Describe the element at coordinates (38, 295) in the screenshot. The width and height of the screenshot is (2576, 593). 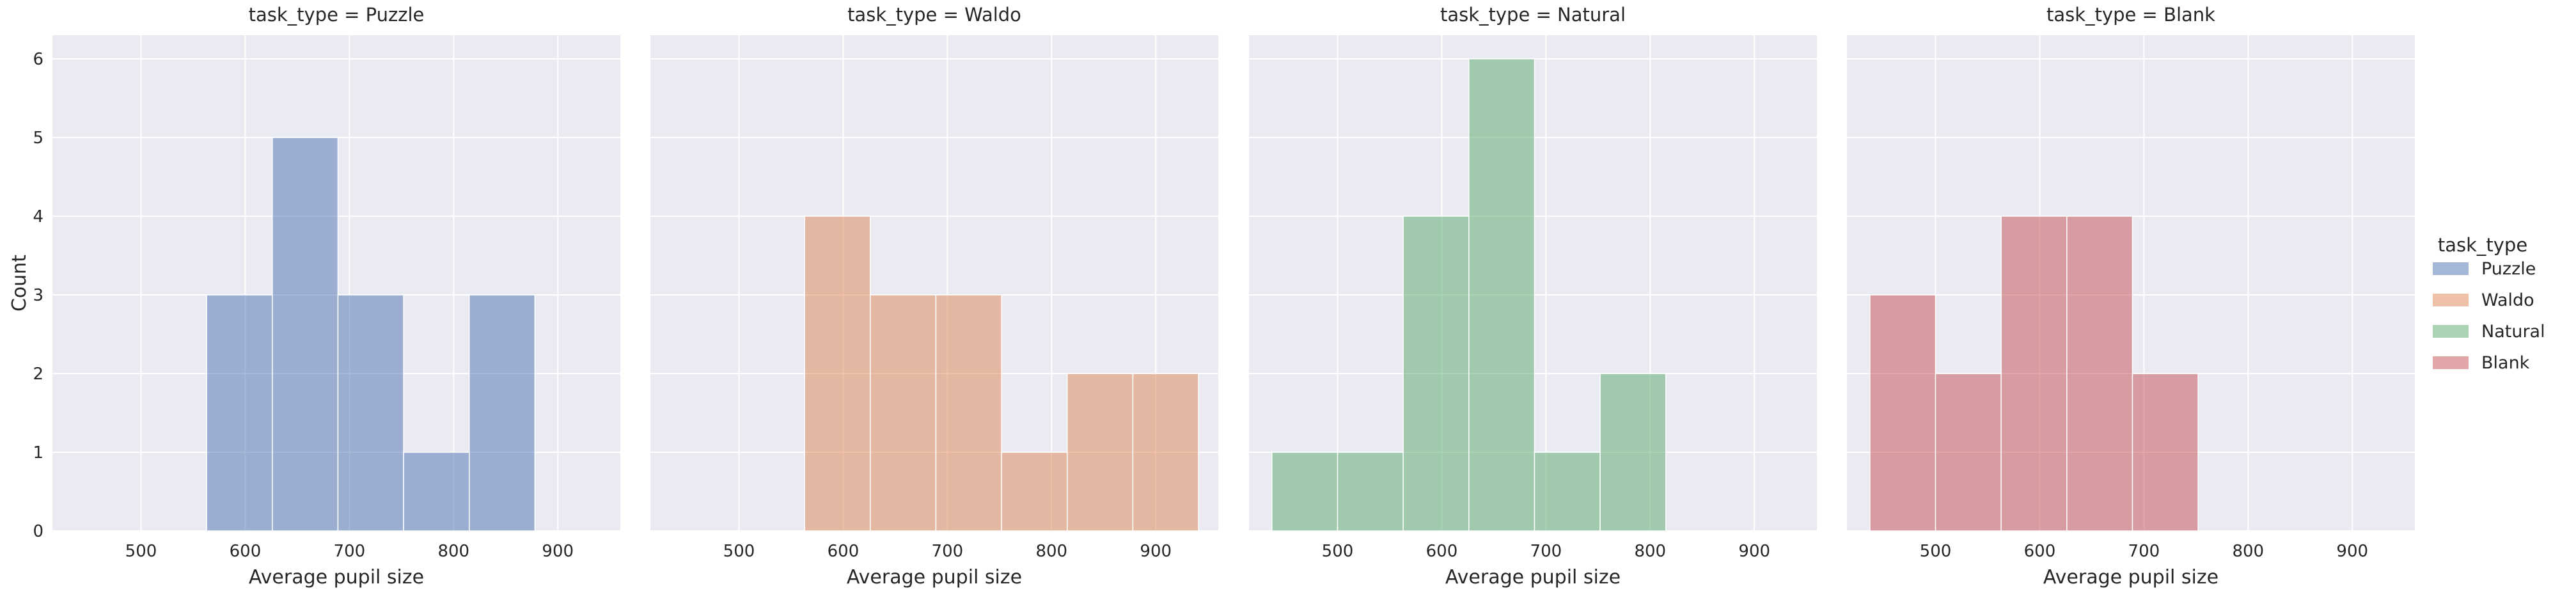
I see `y-tick-label: 3` at that location.